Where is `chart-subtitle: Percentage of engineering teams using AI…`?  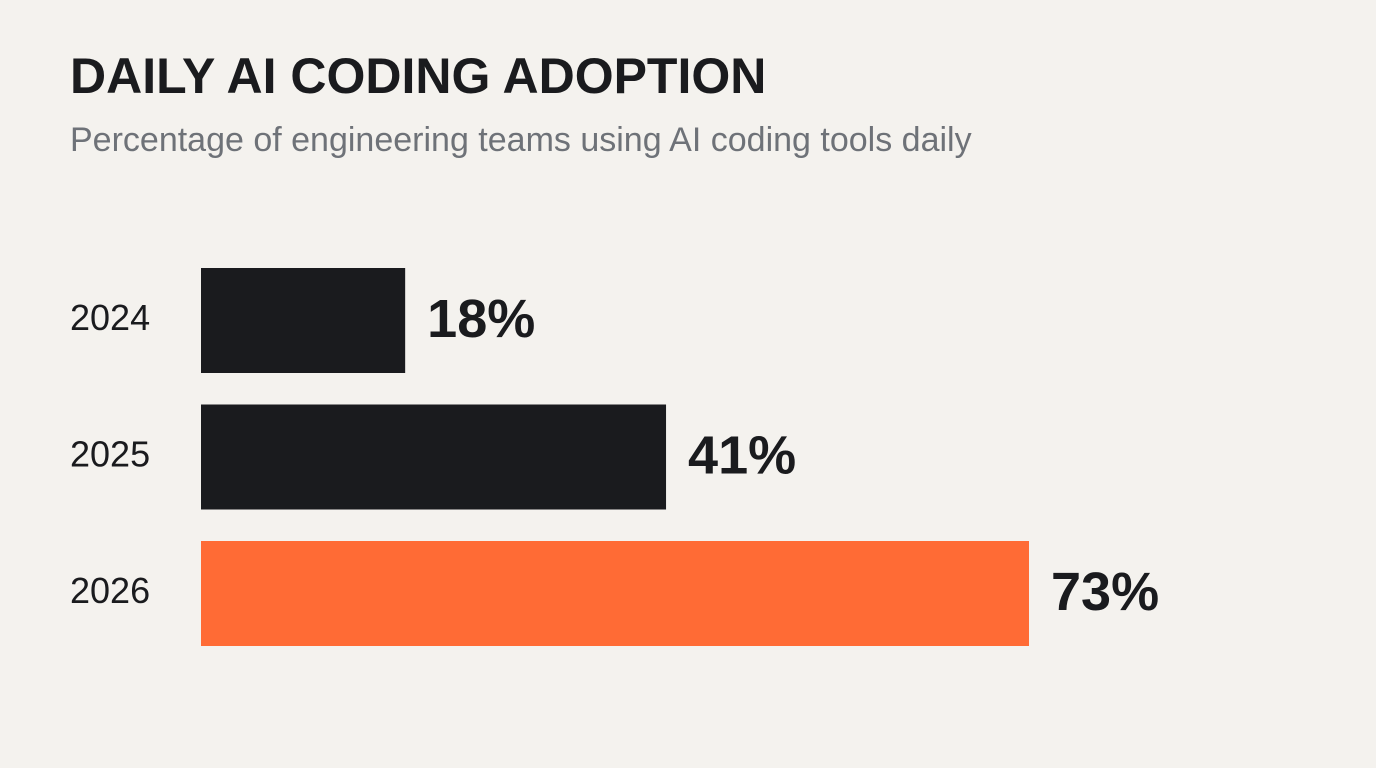
chart-subtitle: Percentage of engineering teams using AI… is located at coordinates (521, 140).